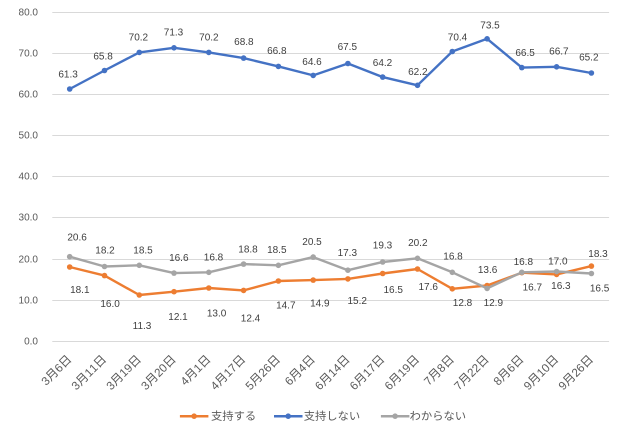 Image resolution: width=626 pixels, height=435 pixels. What do you see at coordinates (103, 56) in the screenshot?
I see `svg-text: 65.8` at bounding box center [103, 56].